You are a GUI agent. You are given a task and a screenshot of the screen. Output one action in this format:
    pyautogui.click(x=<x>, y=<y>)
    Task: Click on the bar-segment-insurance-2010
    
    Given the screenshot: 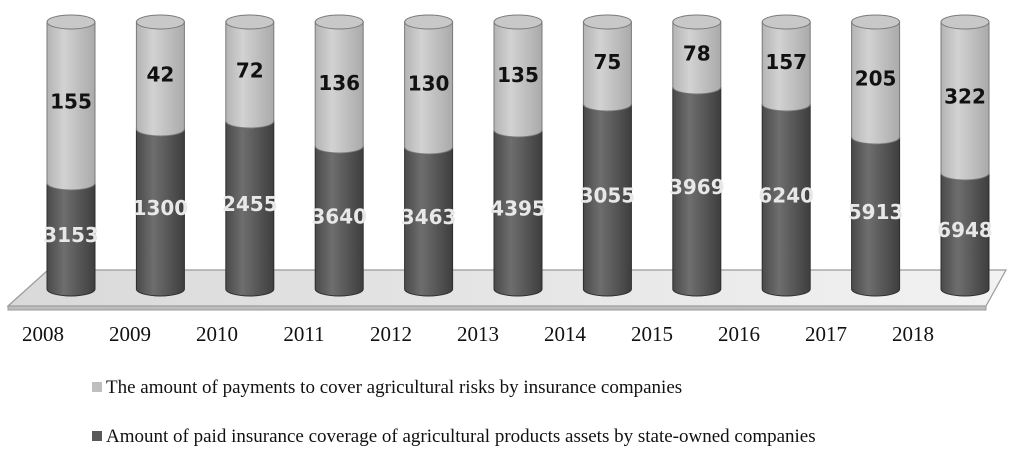 What is the action you would take?
    pyautogui.click(x=250, y=75)
    